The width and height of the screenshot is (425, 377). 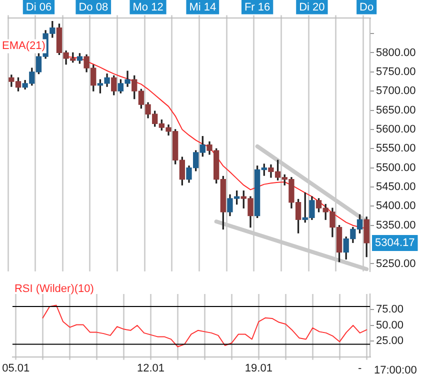 What do you see at coordinates (395, 242) in the screenshot?
I see `text: 5304.17` at bounding box center [395, 242].